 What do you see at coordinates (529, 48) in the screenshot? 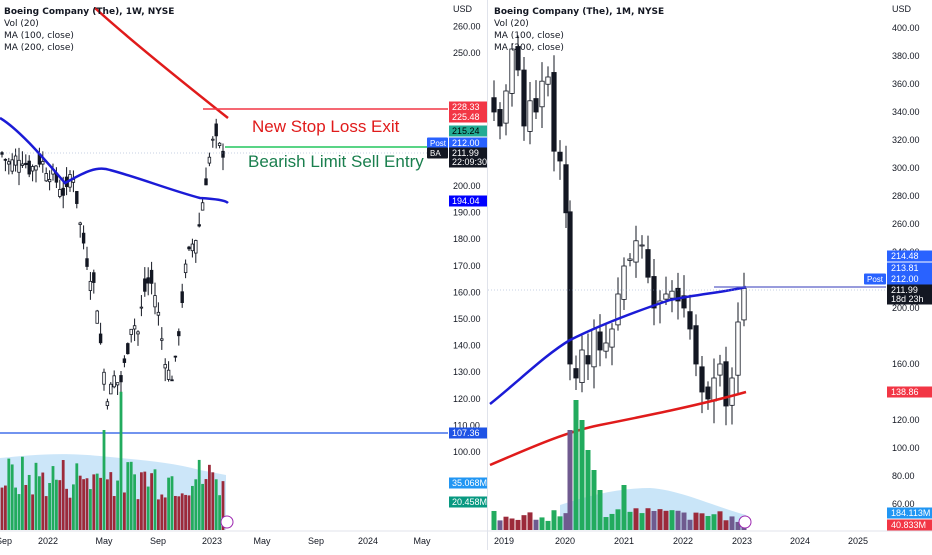
I see `right-legend-ma200: MA (200, close)` at bounding box center [529, 48].